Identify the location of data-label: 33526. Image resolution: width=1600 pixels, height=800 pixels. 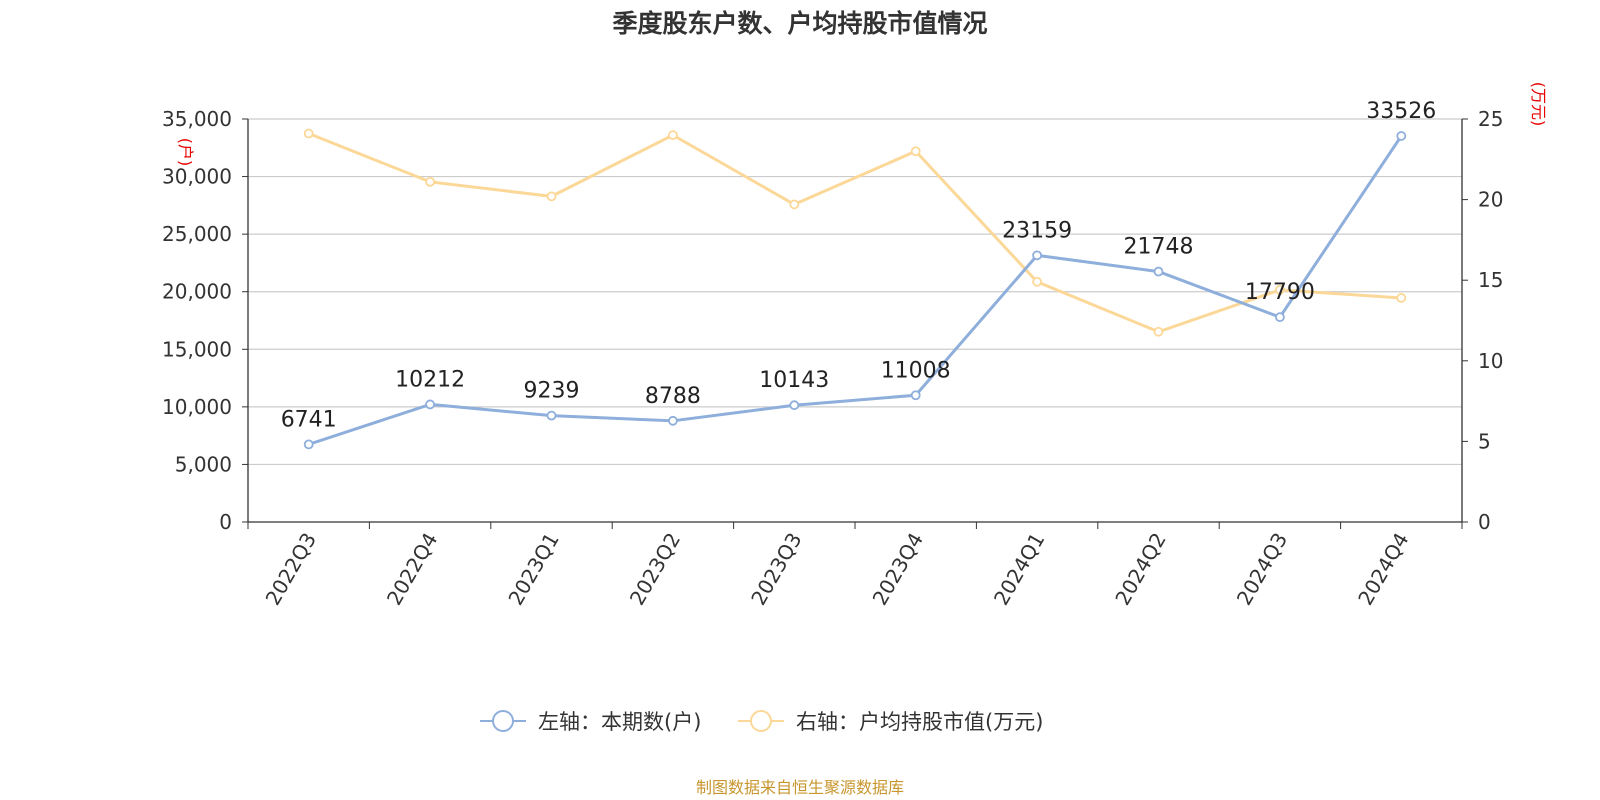
(1401, 111).